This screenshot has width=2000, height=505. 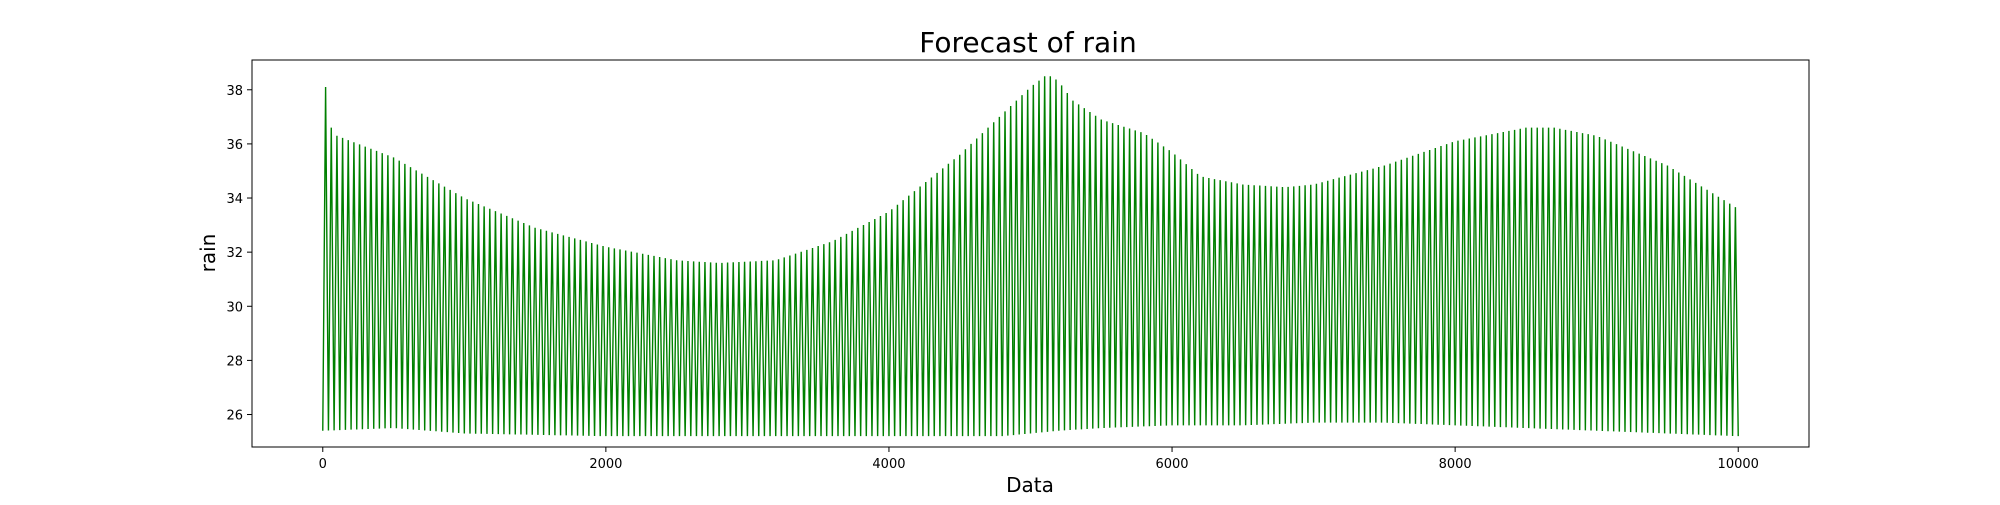 I want to click on x-tick-label: 2000, so click(x=605, y=464).